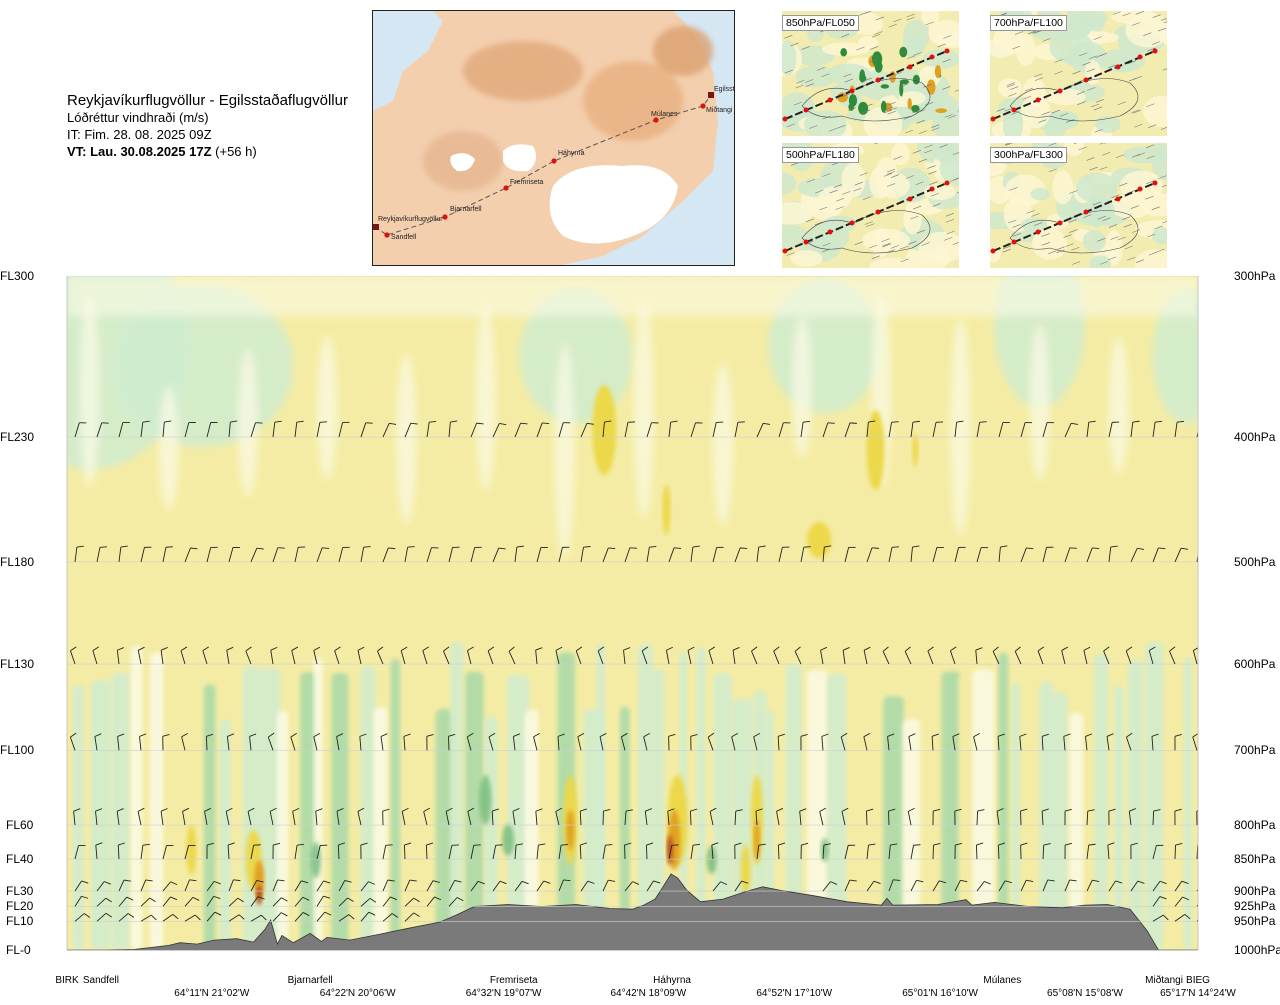  I want to click on mini-map-label: 700hPa/FL100, so click(1028, 23).